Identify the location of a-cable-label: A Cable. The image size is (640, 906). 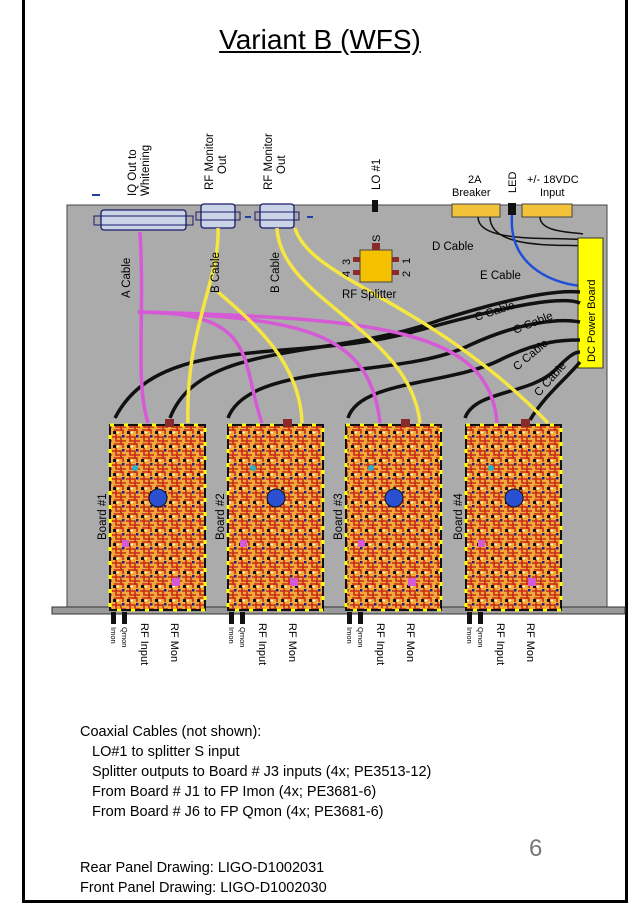
(127, 278).